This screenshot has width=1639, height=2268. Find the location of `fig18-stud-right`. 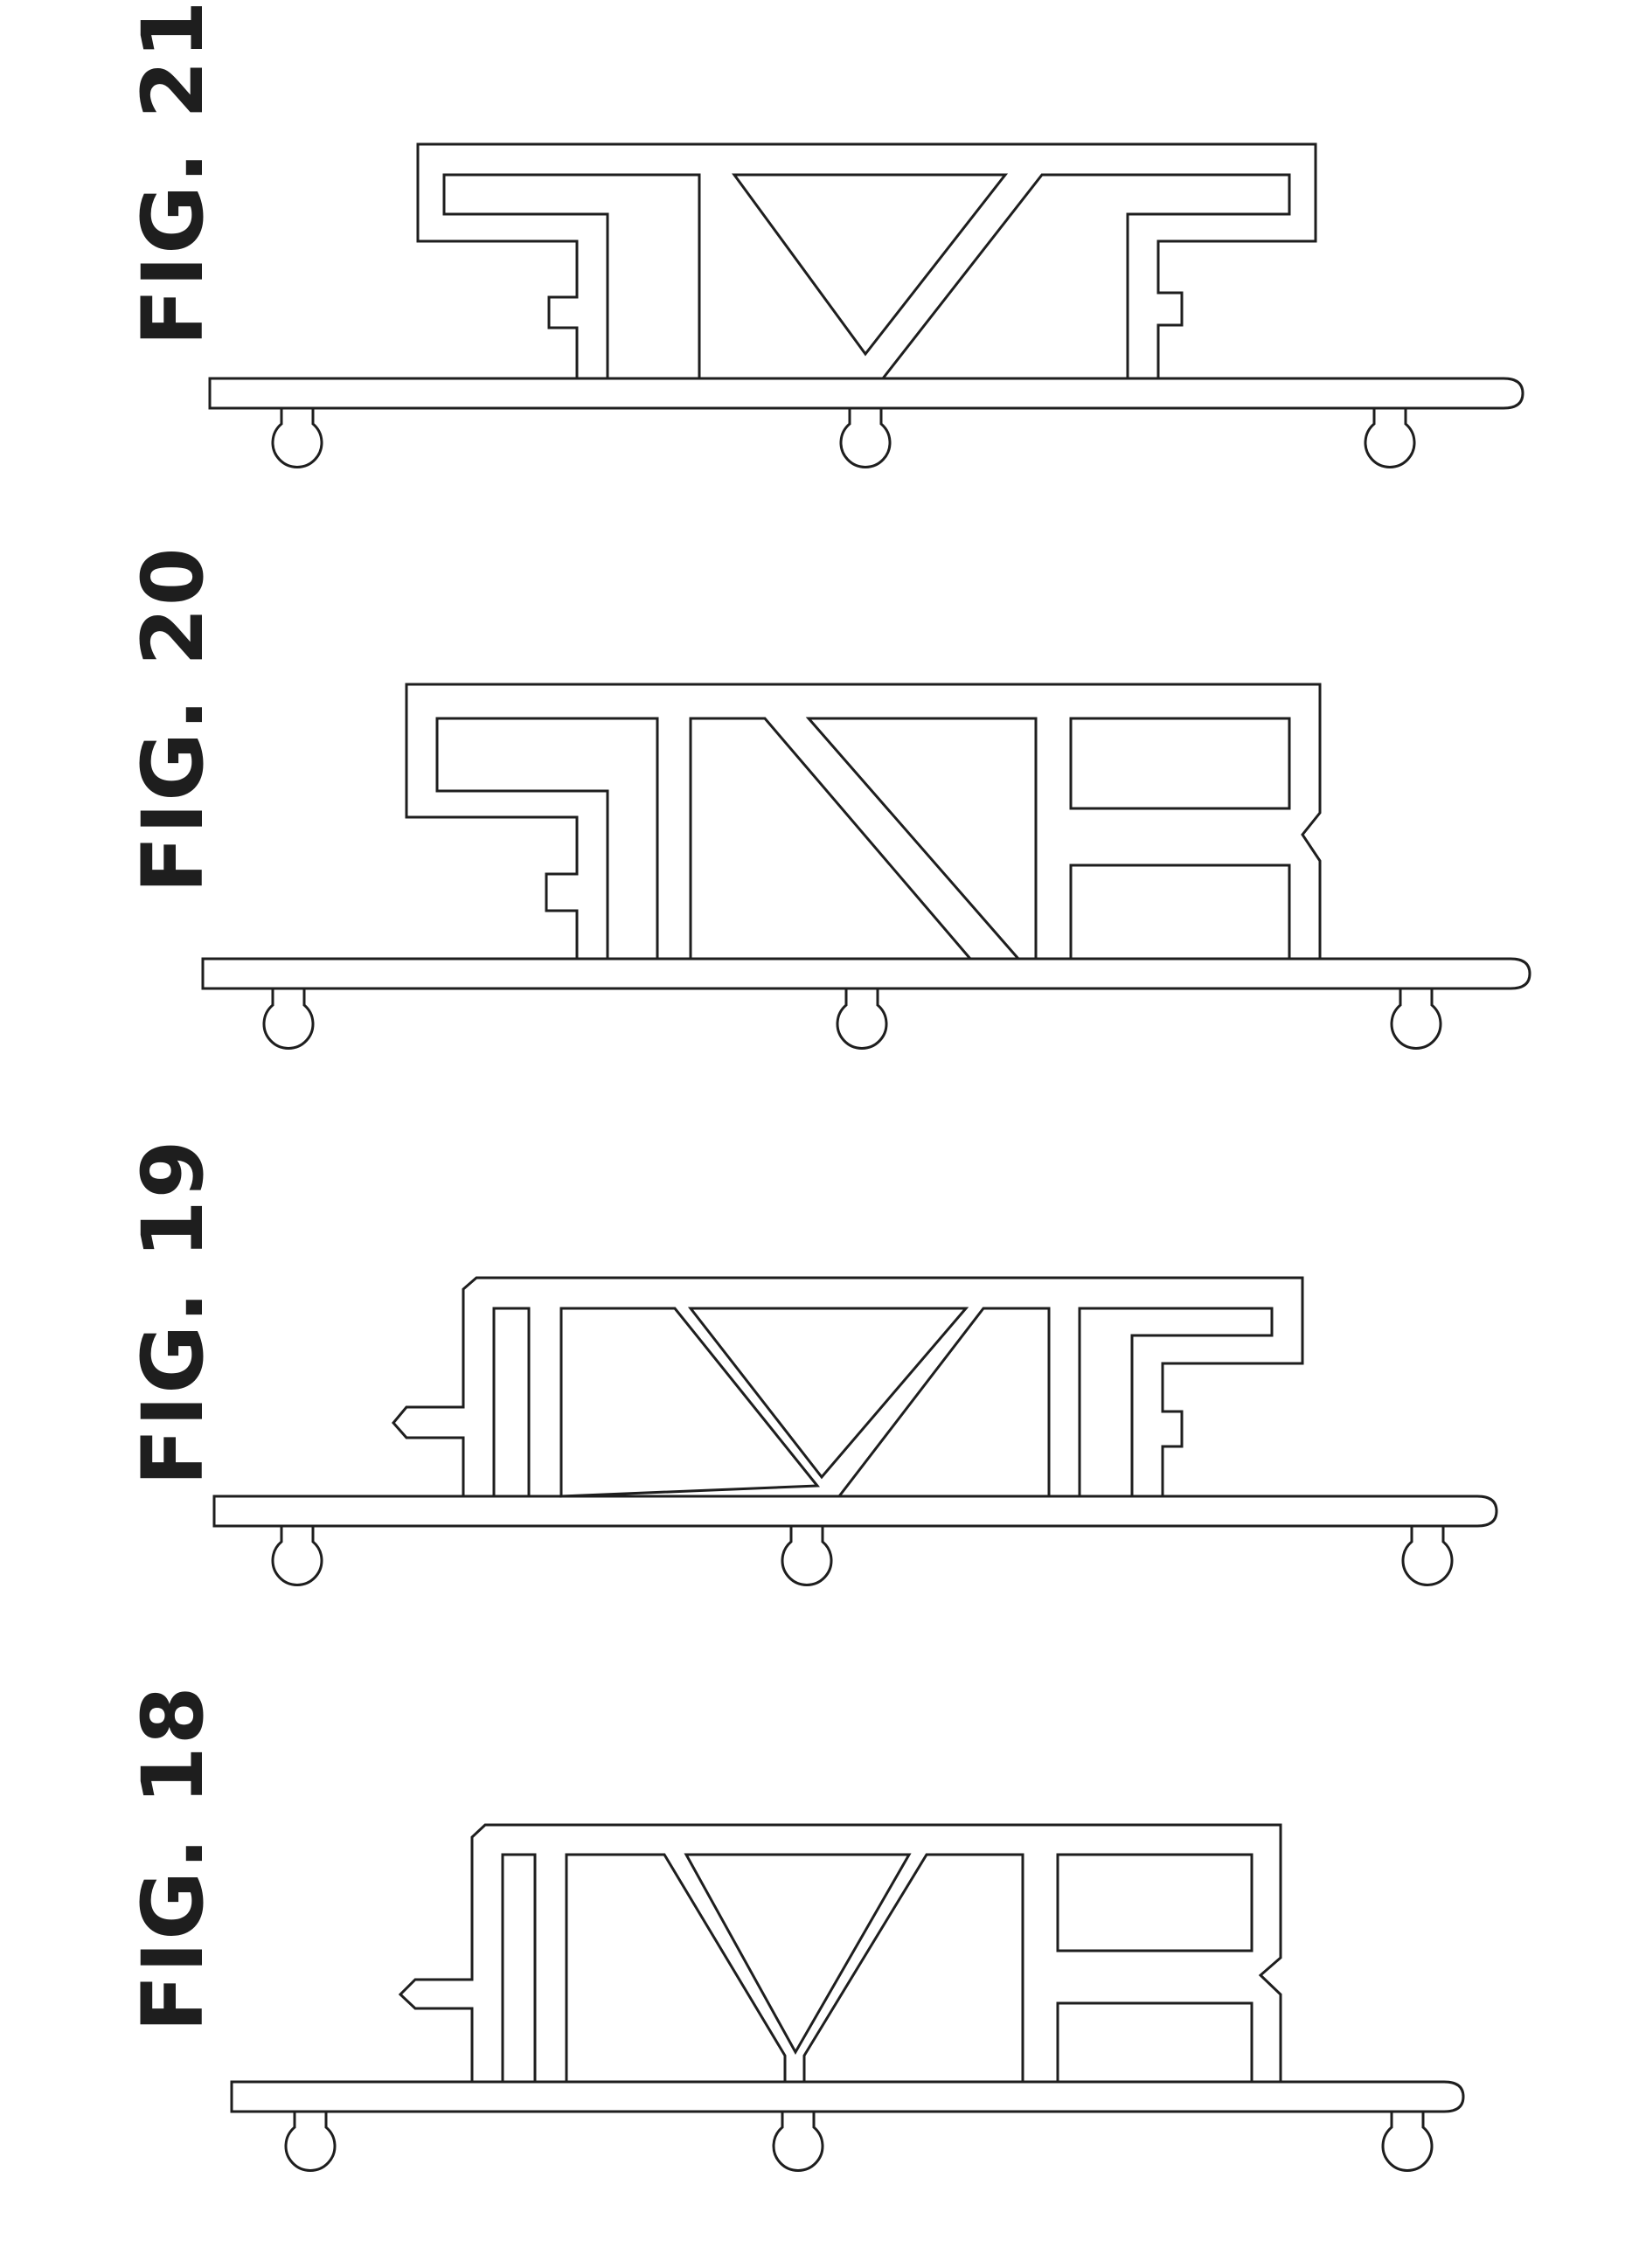

fig18-stud-right is located at coordinates (1408, 2141).